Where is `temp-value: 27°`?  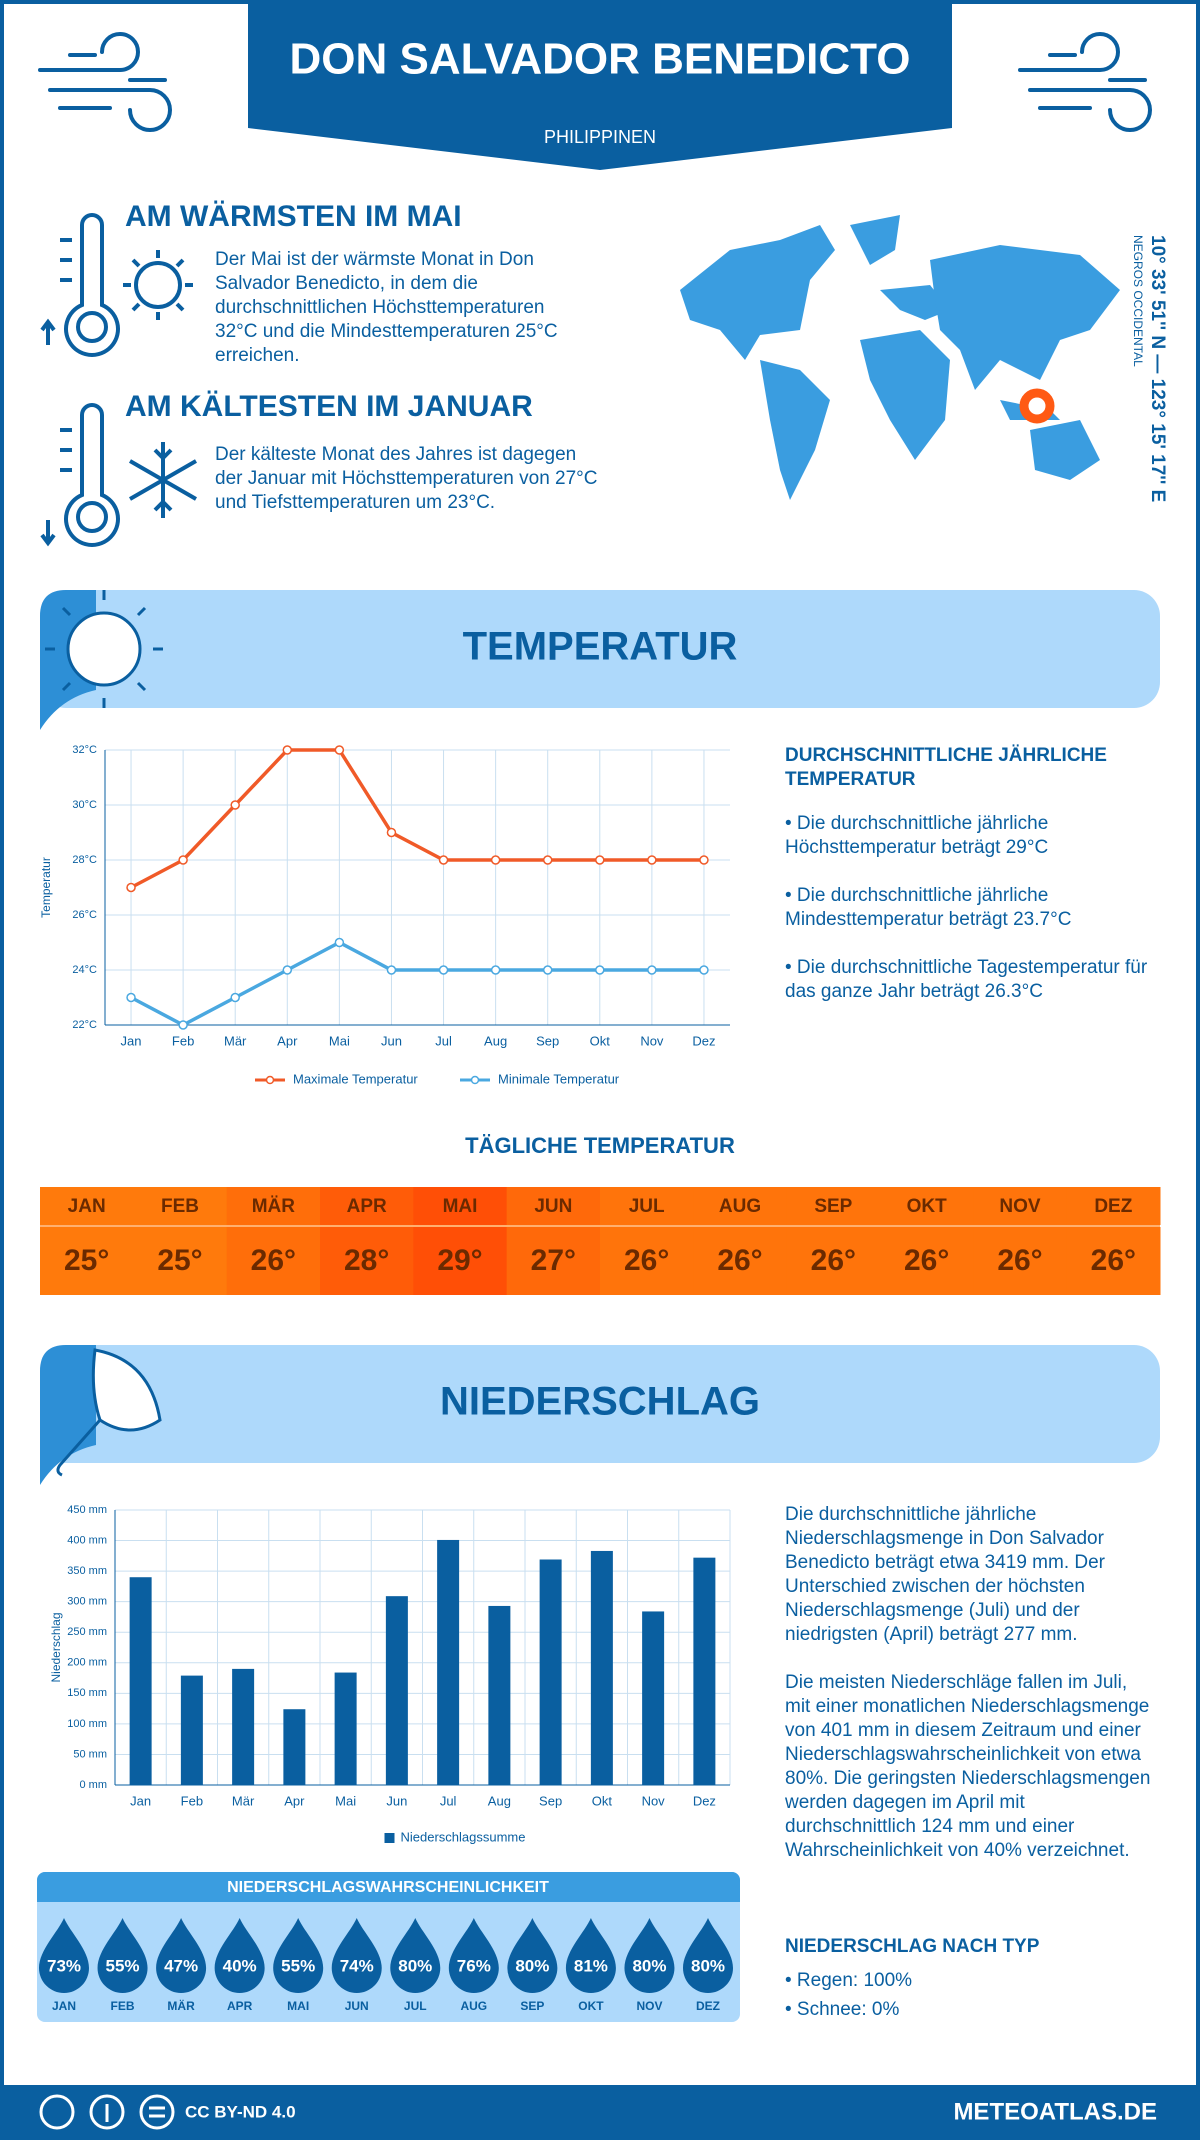
temp-value: 27° is located at coordinates (553, 1260).